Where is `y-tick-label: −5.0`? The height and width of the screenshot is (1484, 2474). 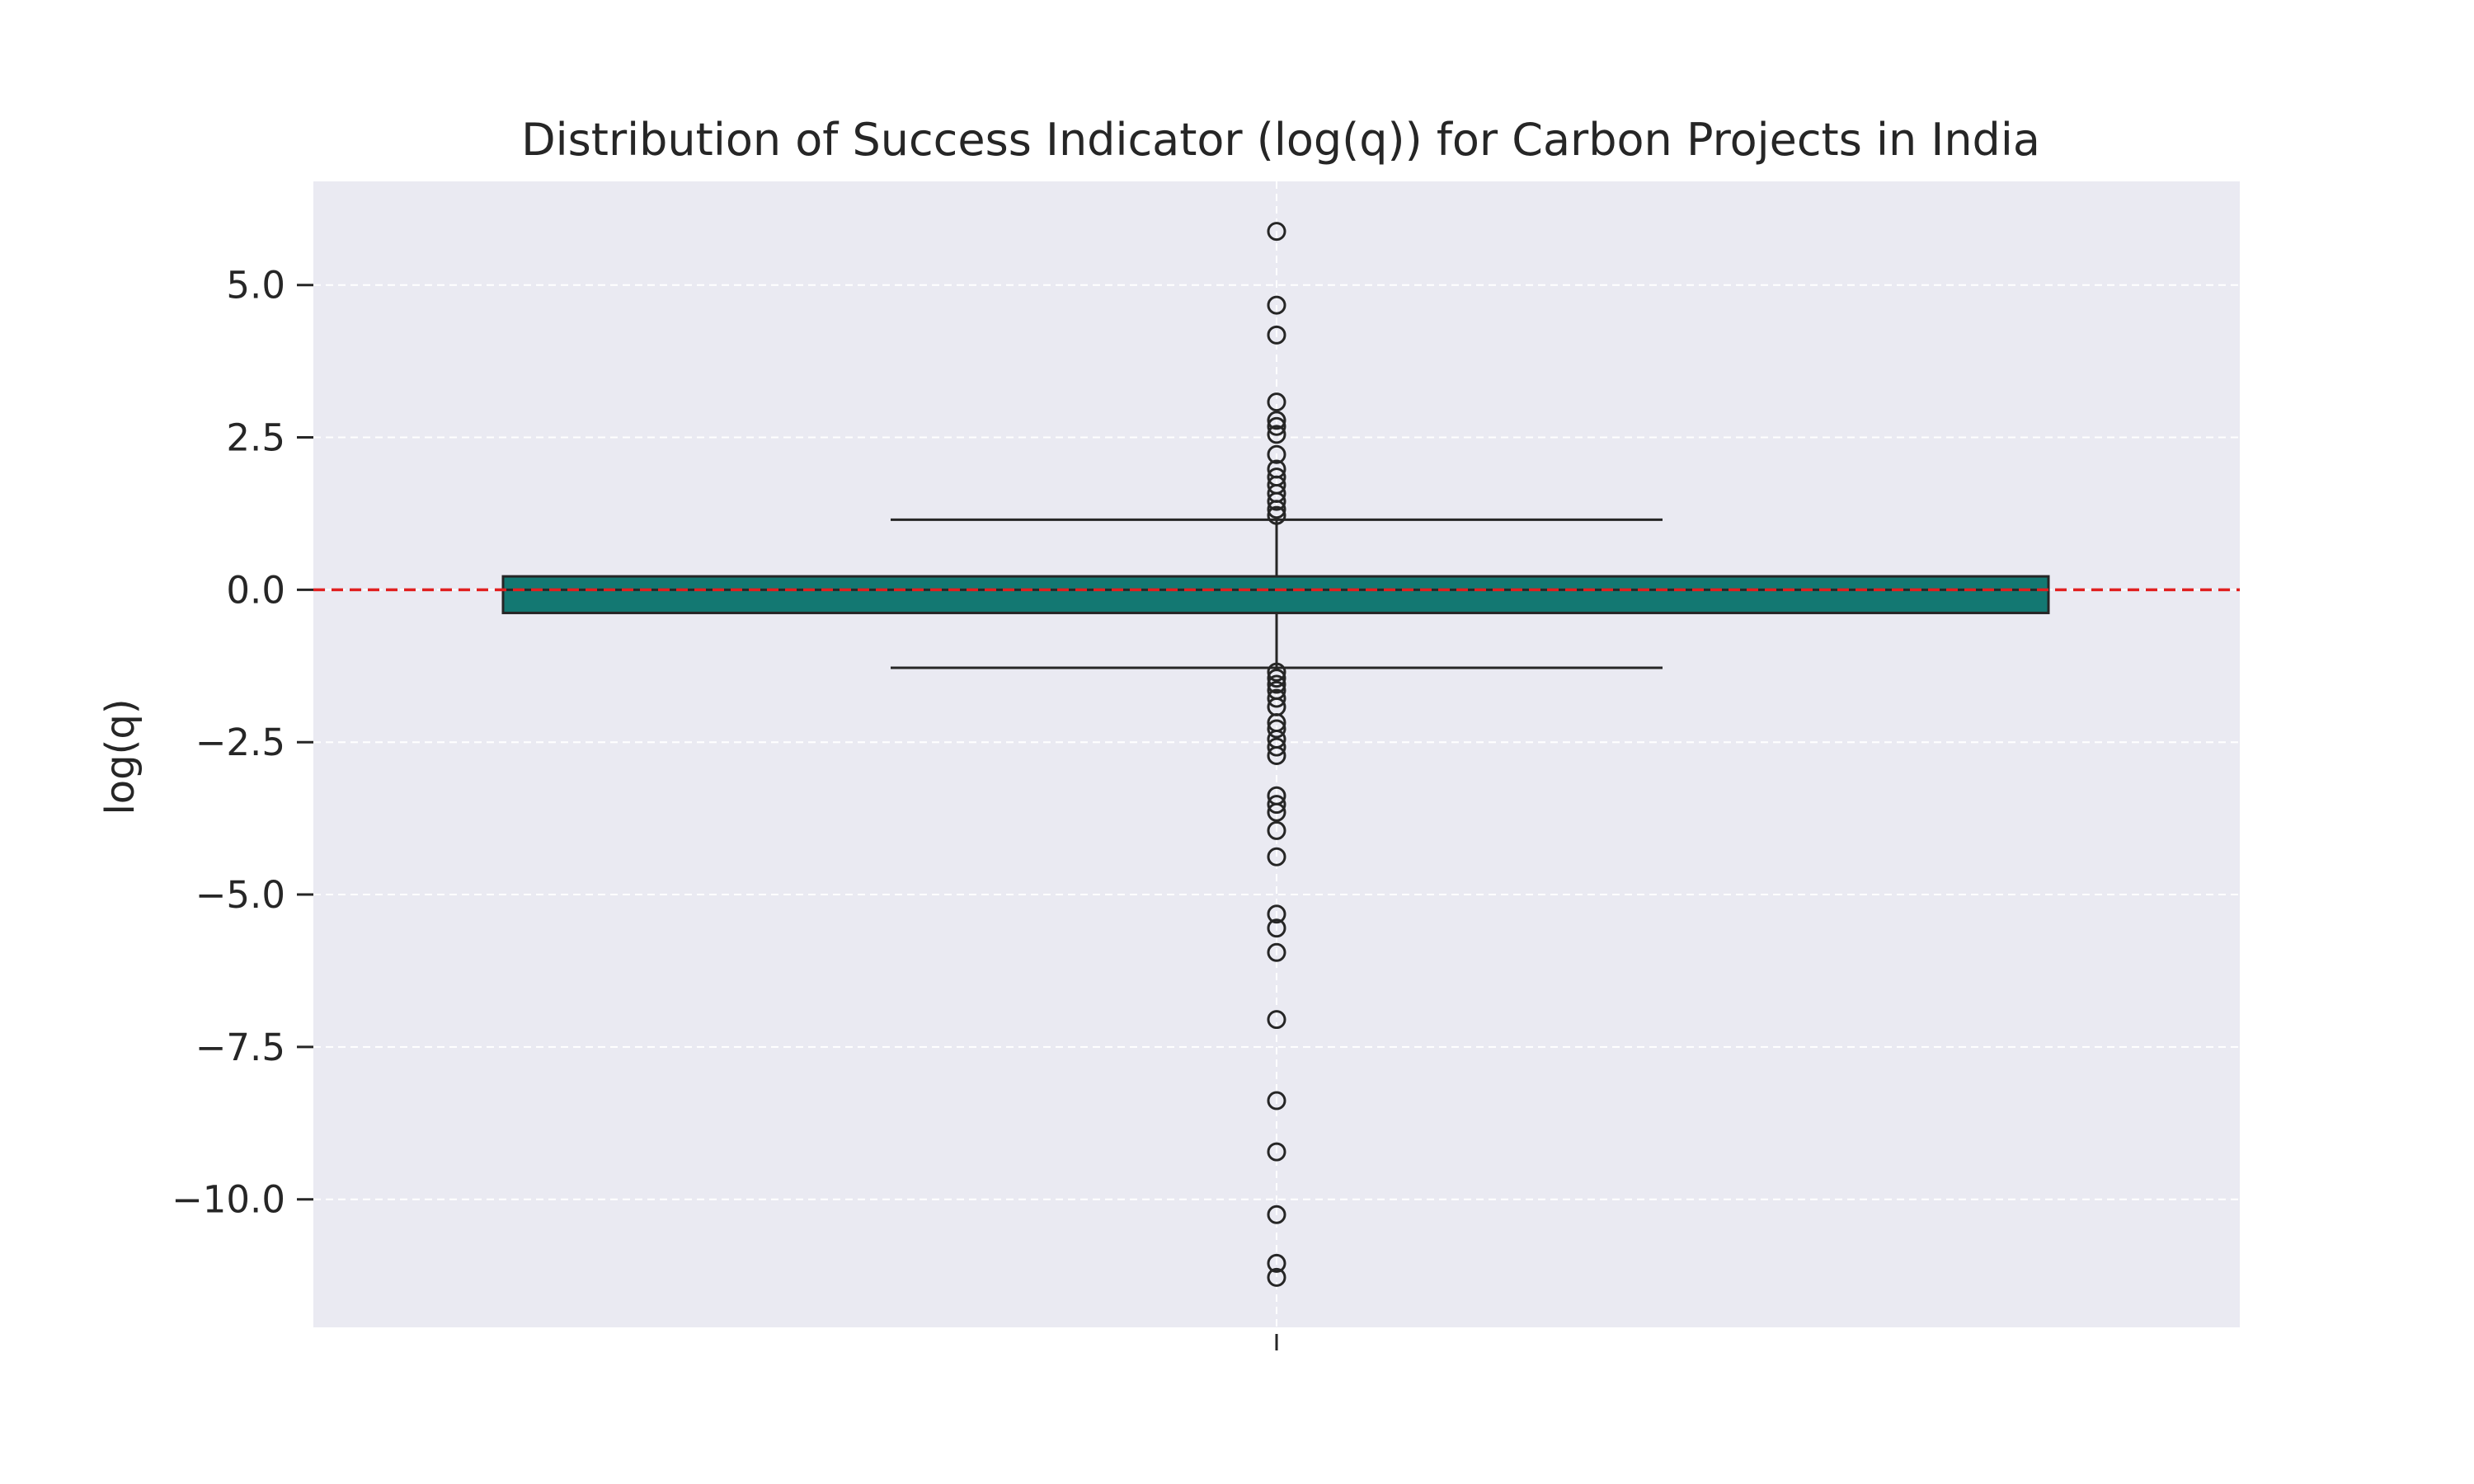
y-tick-label: −5.0 is located at coordinates (240, 895).